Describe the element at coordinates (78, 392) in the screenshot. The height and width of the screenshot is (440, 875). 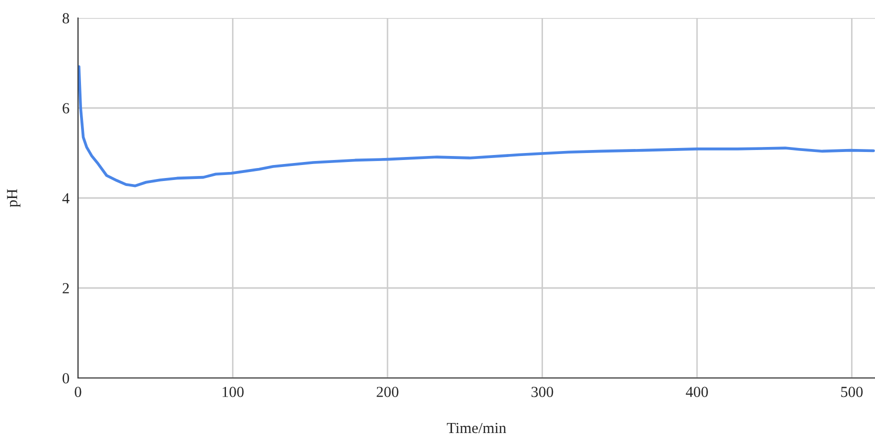
I see `x-tick-label: 0` at that location.